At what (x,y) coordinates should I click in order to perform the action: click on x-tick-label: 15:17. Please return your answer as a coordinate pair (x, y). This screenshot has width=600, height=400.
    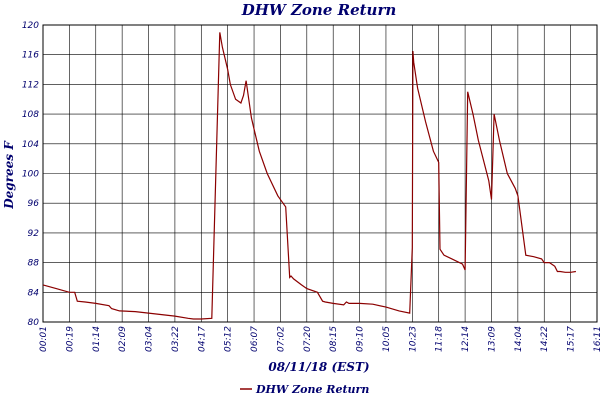
    Looking at the image, I should click on (572, 339).